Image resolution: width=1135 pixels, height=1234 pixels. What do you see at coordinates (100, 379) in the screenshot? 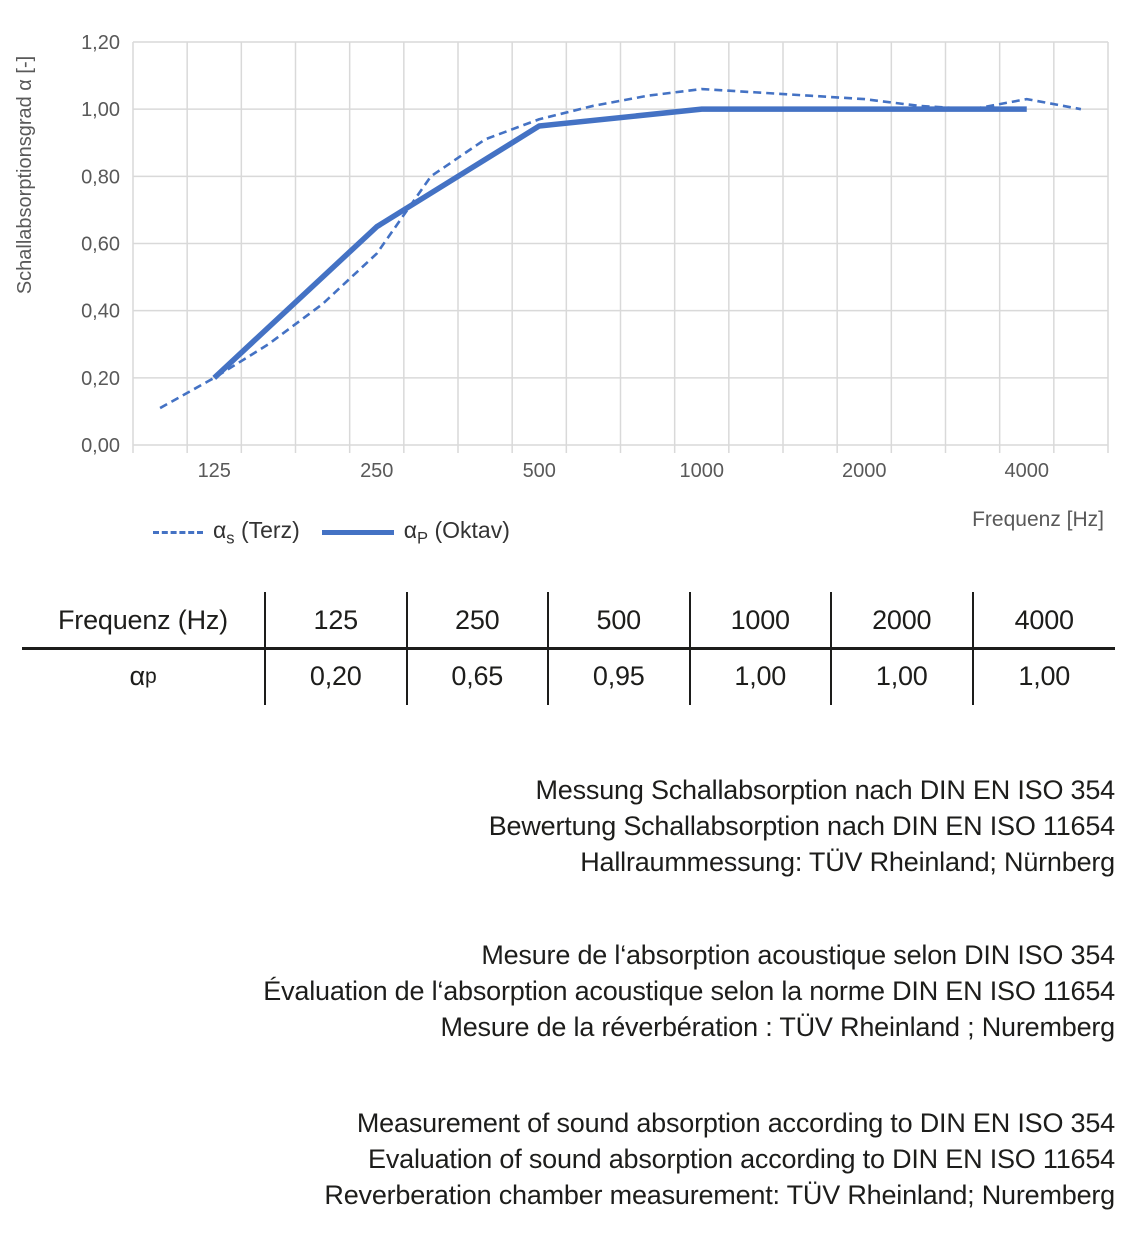
I see `y-tick-label: 0,20` at bounding box center [100, 379].